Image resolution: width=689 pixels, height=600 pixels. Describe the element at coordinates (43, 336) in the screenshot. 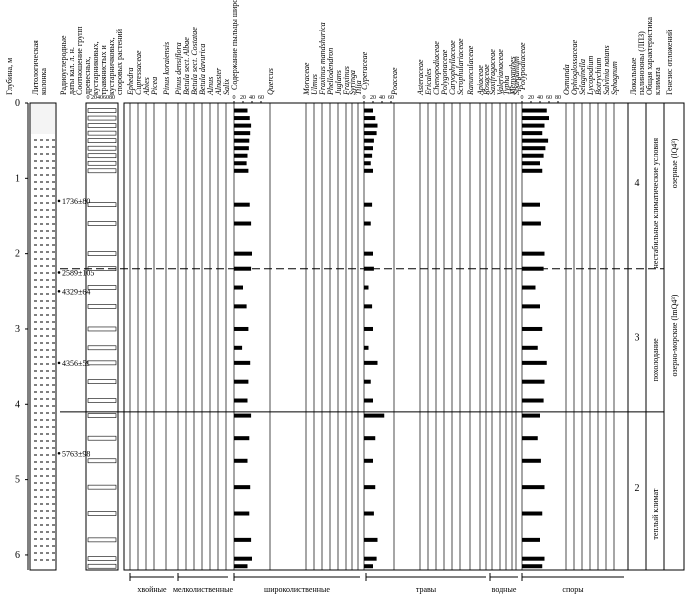

I see `lithology-column` at that location.